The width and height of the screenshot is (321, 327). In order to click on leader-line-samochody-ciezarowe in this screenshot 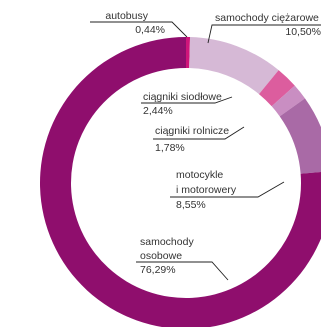, I will do `click(264, 34)`.